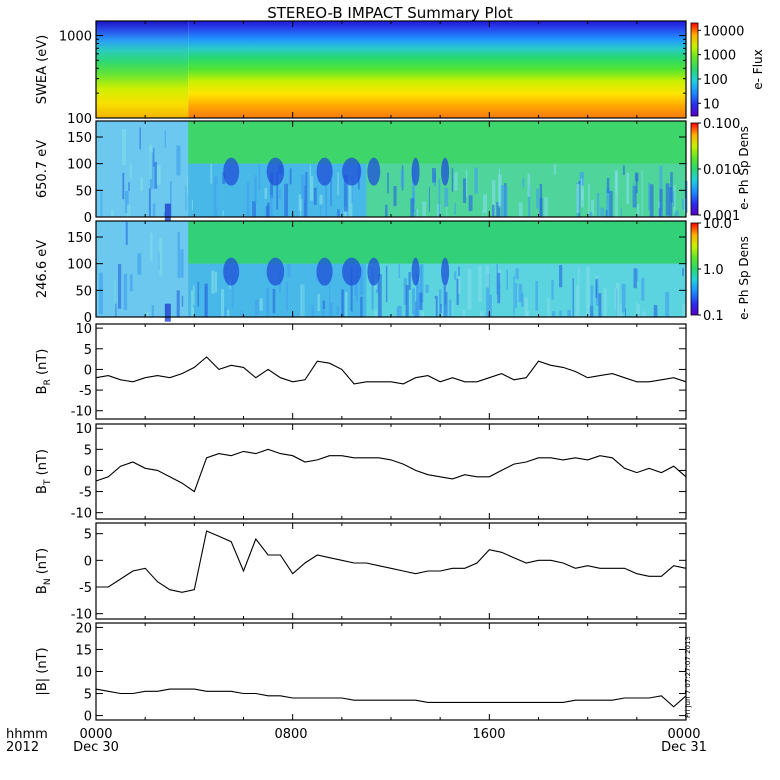  I want to click on pad-246-heatmap-upper, so click(437, 242).